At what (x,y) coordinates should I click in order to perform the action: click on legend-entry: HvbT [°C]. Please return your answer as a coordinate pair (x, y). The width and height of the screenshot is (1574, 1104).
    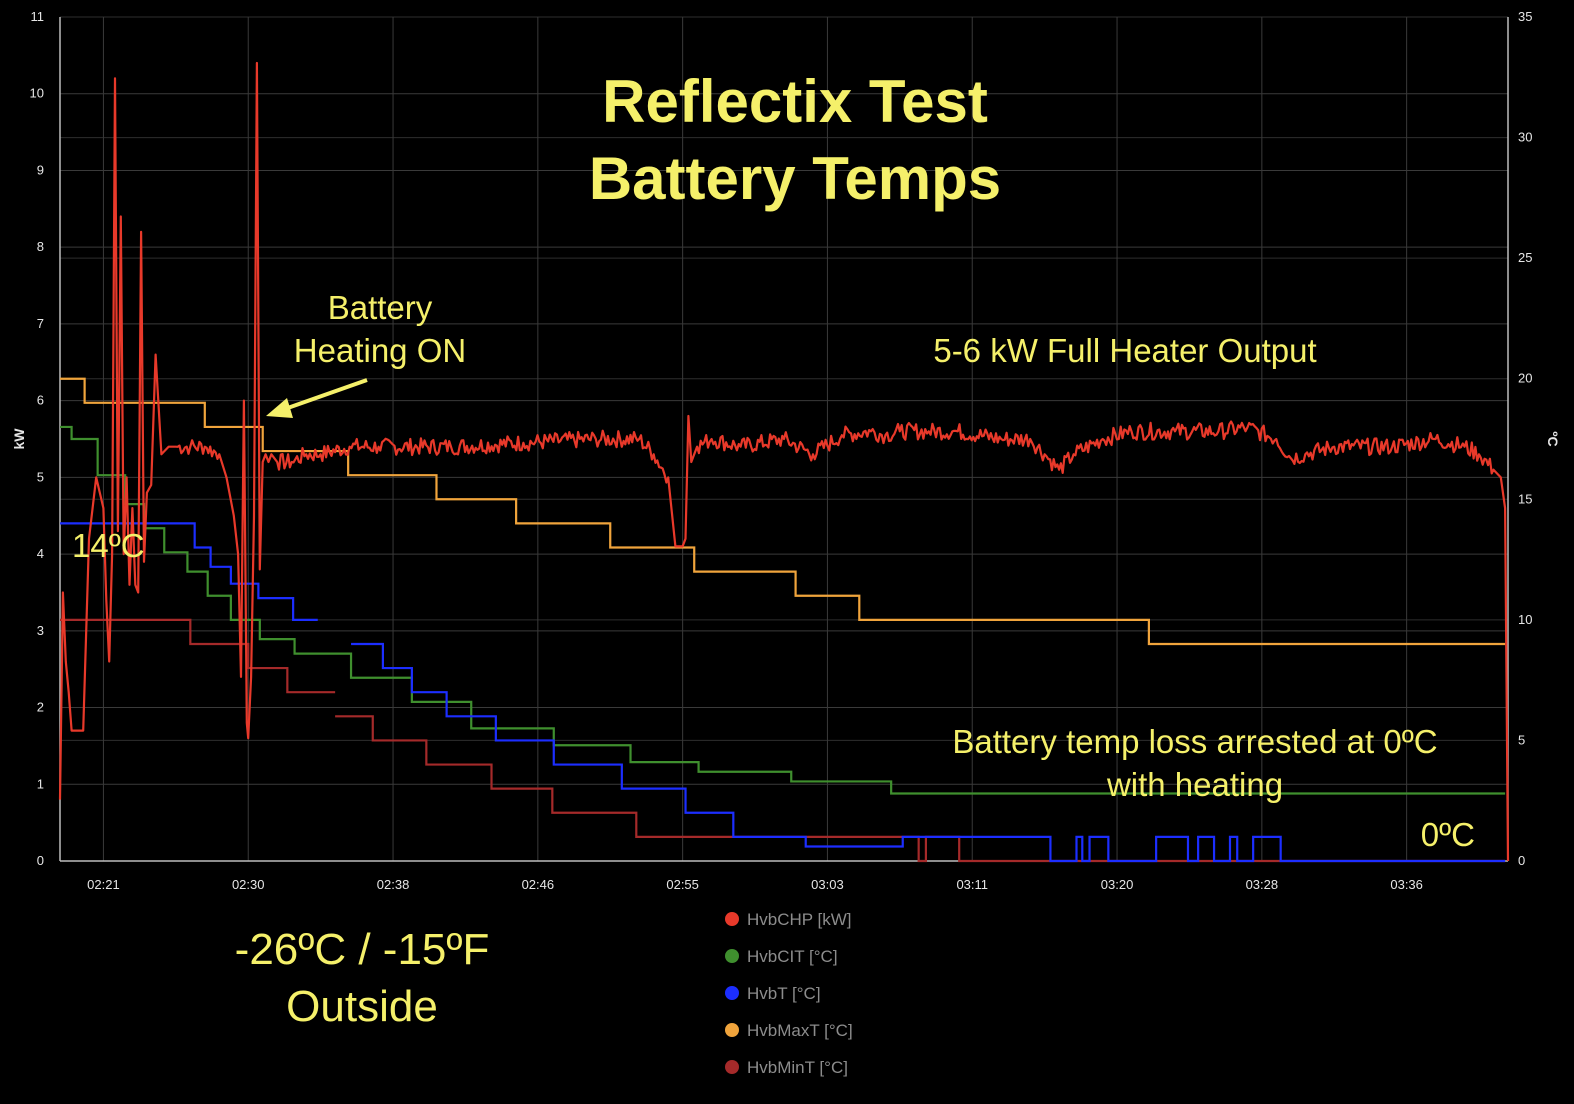
    Looking at the image, I should click on (784, 993).